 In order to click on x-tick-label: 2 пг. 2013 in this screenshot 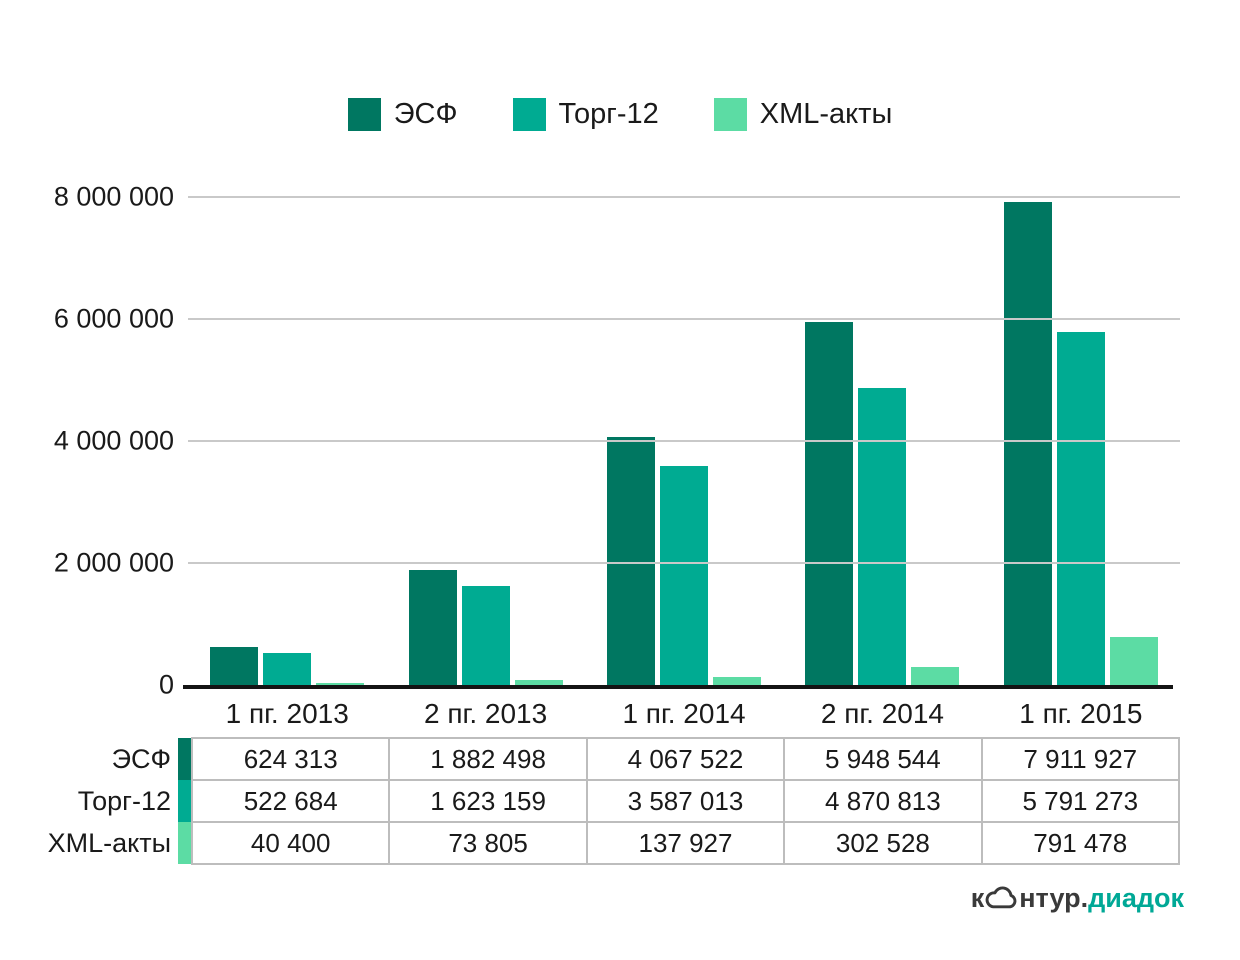, I will do `click(486, 713)`.